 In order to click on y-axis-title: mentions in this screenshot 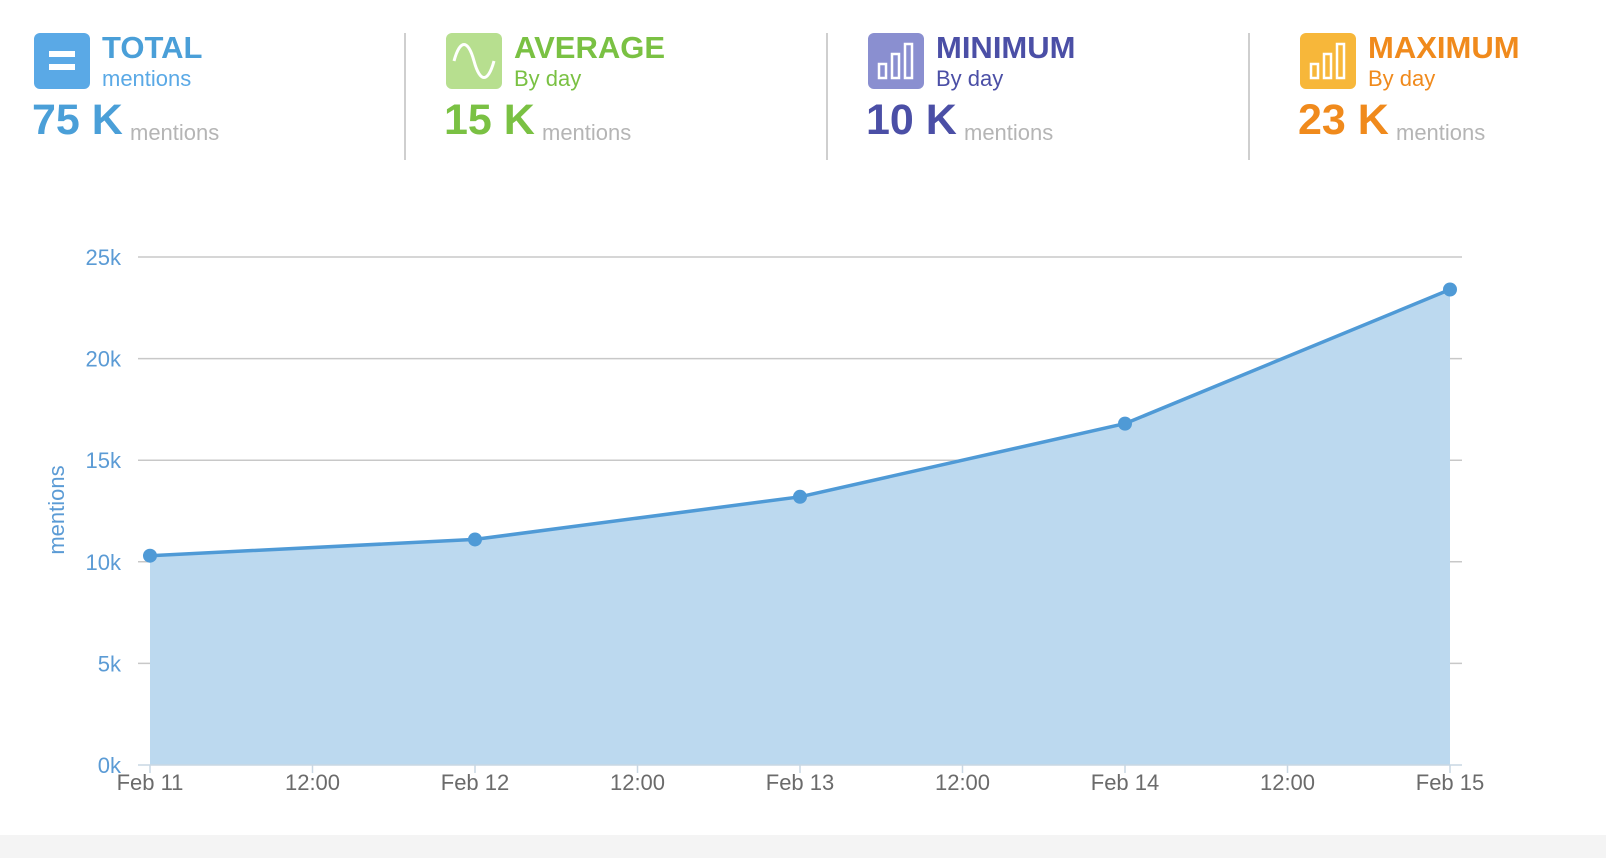, I will do `click(56, 509)`.